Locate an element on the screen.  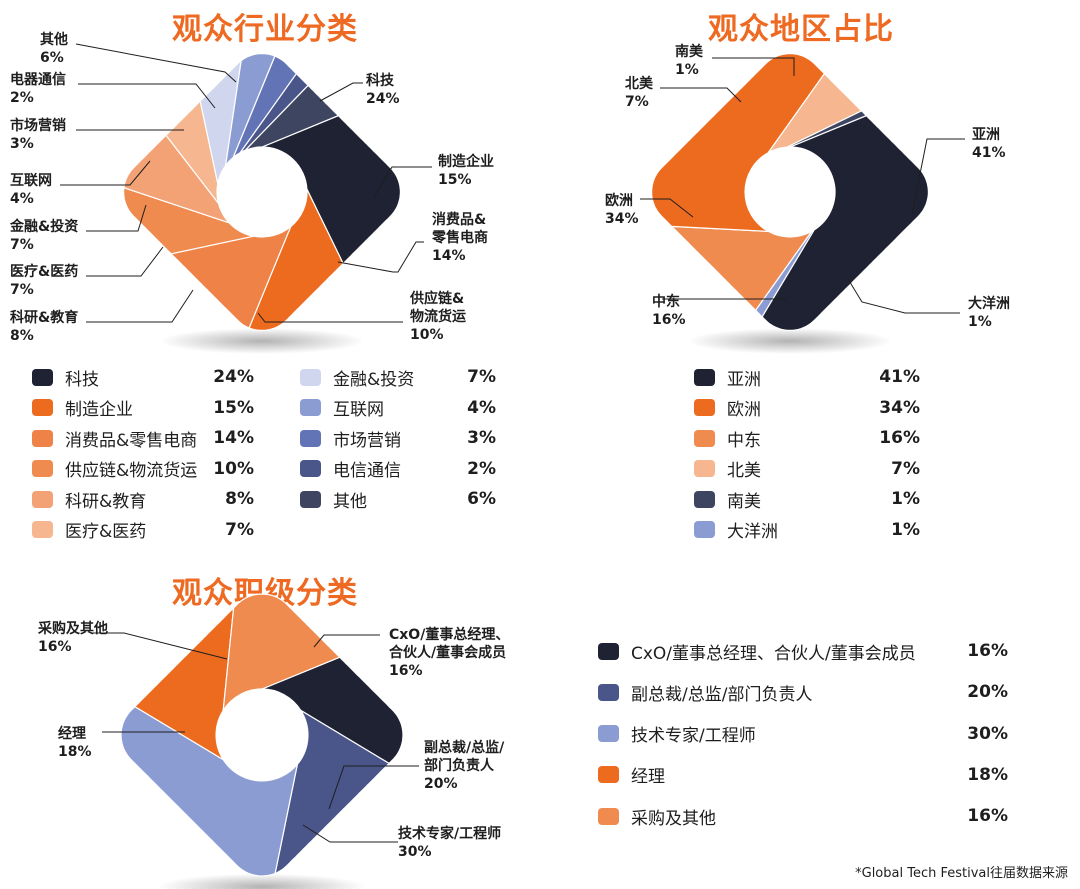
legend-value: 34% is located at coordinates (899, 407).